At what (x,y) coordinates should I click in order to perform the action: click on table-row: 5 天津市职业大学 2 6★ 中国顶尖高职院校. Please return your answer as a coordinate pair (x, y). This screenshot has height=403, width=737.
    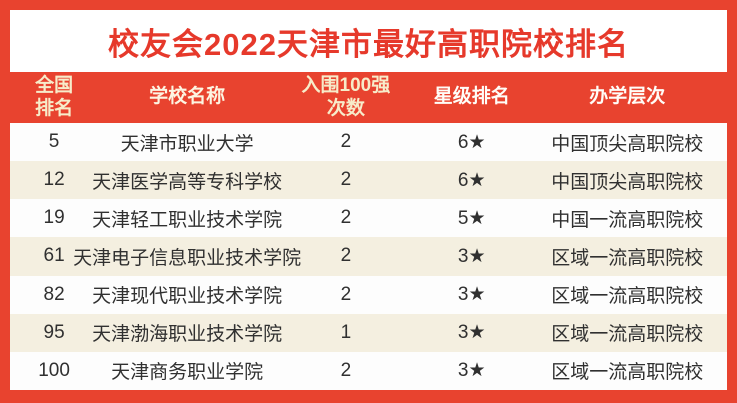
    Looking at the image, I should click on (368, 142).